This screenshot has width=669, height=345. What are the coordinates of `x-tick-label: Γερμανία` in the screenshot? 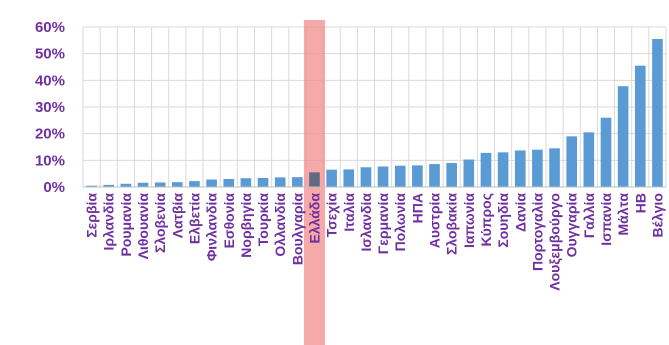 It's located at (383, 224).